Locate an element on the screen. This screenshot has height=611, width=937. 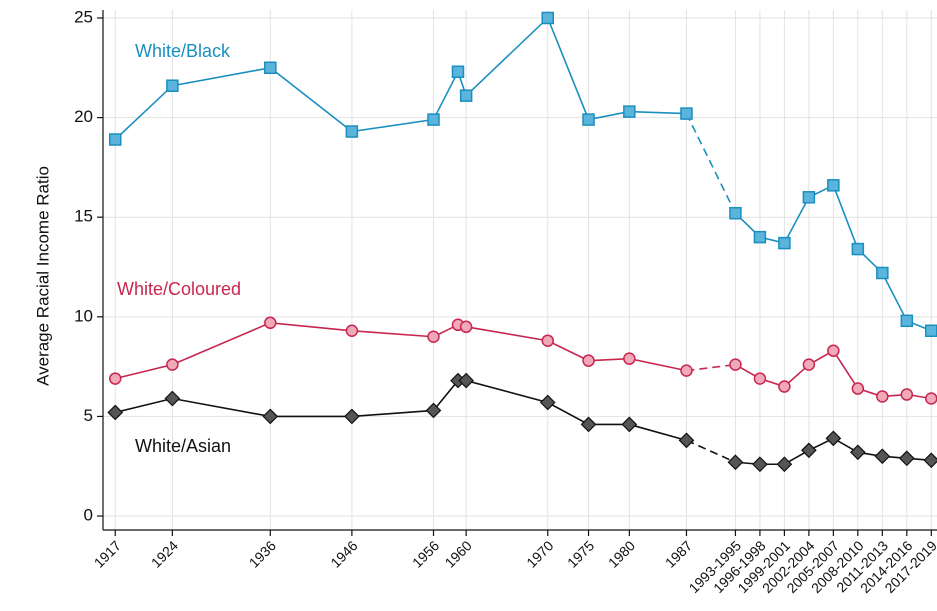
x-tick-label: 1960 is located at coordinates (458, 553).